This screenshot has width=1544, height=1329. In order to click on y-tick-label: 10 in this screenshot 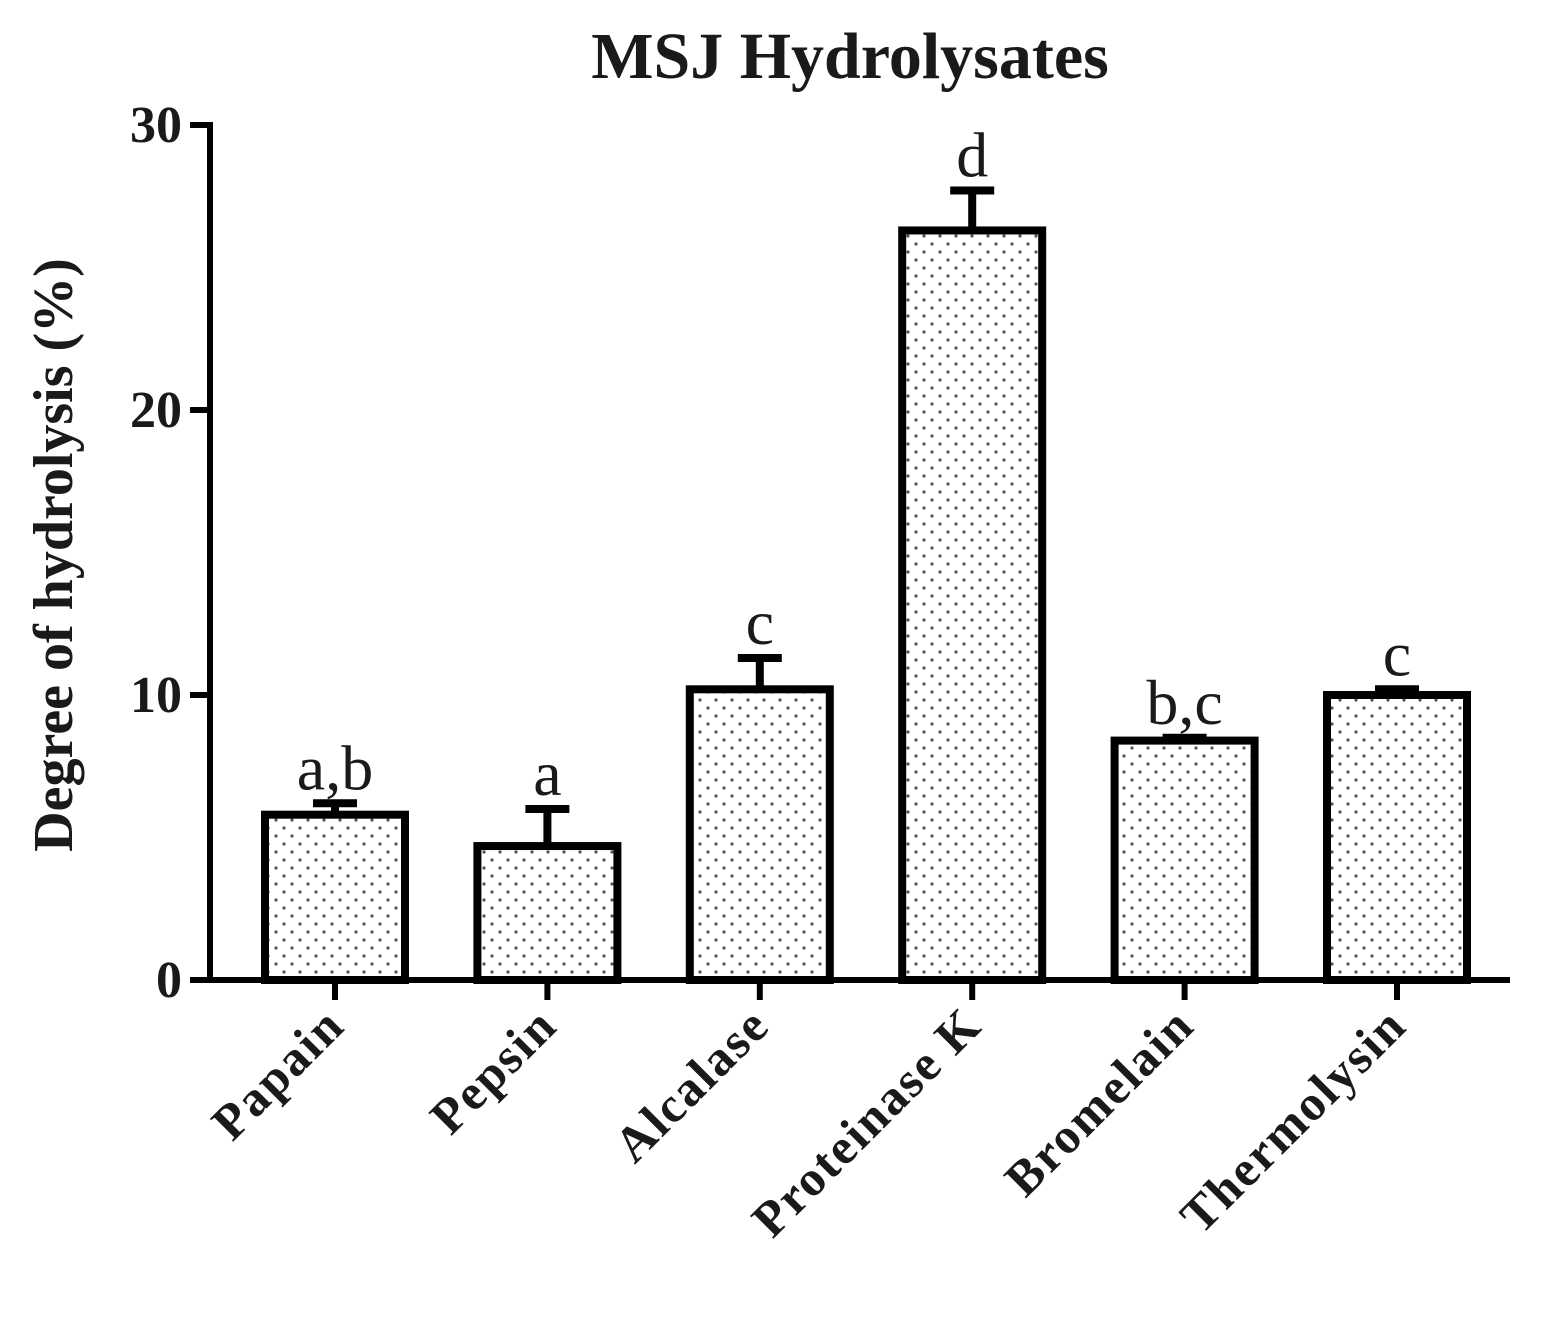, I will do `click(156, 695)`.